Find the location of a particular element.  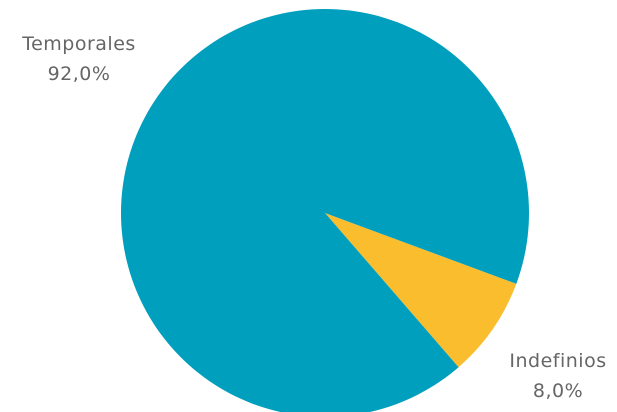

pie-slice-indefinios is located at coordinates (421, 290).